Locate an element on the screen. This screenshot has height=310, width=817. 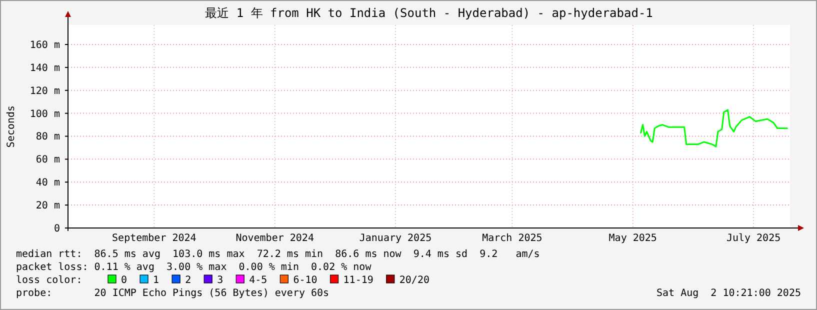
y-axis-title: Seconds is located at coordinates (11, 126).